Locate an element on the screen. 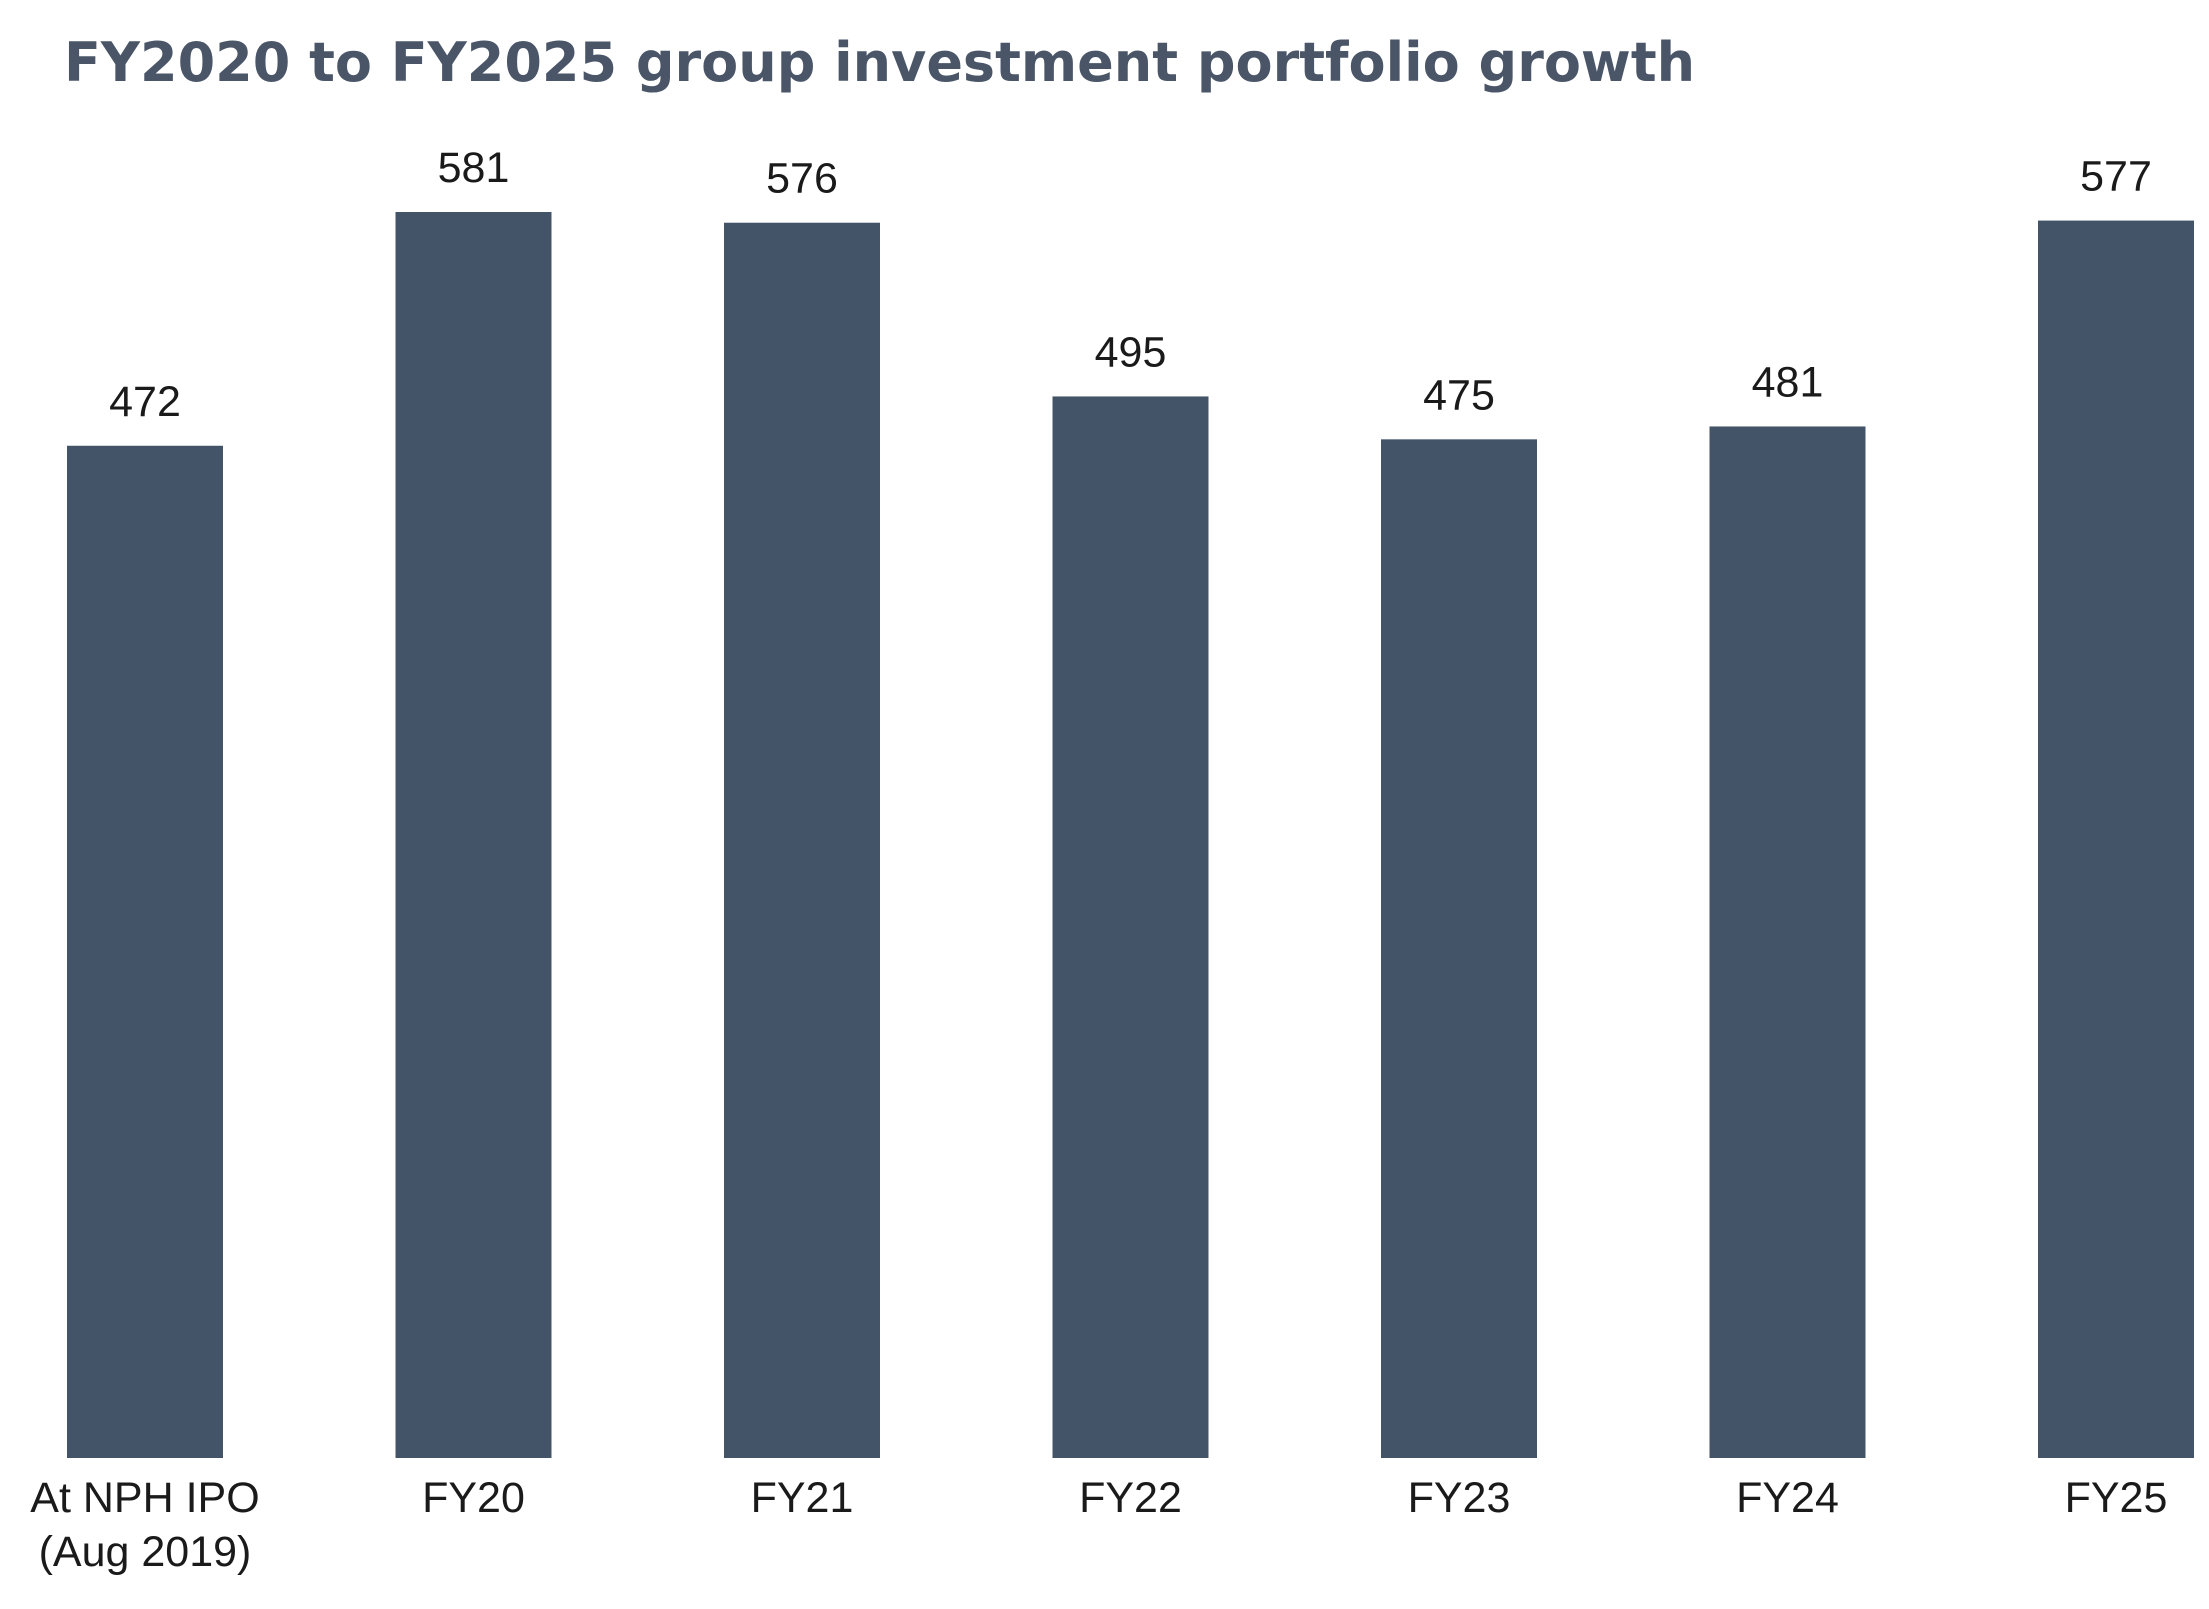  bar-value-label: 577 is located at coordinates (2116, 177).